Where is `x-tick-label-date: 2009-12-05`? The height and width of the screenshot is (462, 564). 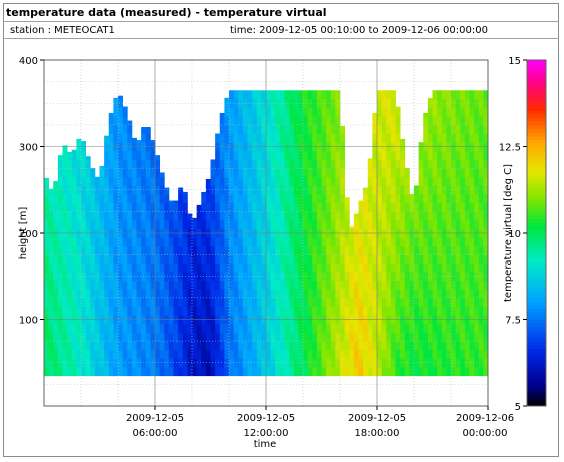 x-tick-label-date: 2009-12-05 is located at coordinates (155, 418).